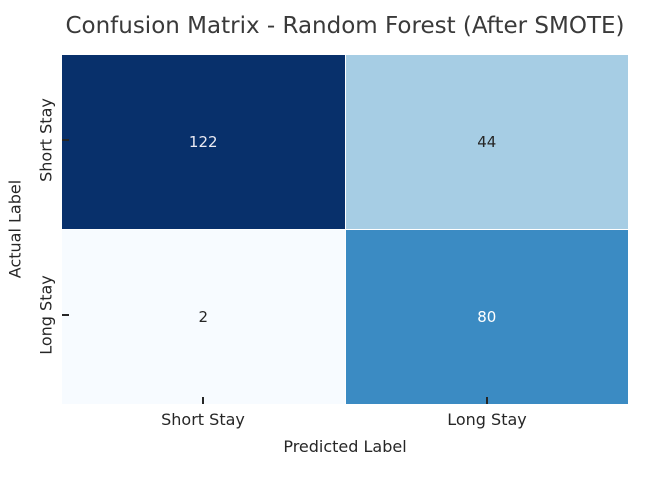  I want to click on x-tick-label-long-stay: Long Stay, so click(487, 419).